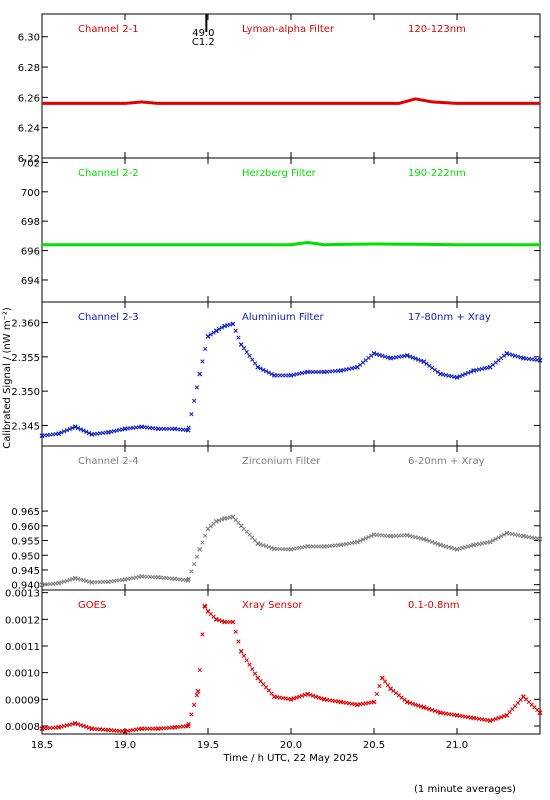 This screenshot has height=800, width=550. What do you see at coordinates (291, 745) in the screenshot?
I see `x-tick-label: 20.0` at bounding box center [291, 745].